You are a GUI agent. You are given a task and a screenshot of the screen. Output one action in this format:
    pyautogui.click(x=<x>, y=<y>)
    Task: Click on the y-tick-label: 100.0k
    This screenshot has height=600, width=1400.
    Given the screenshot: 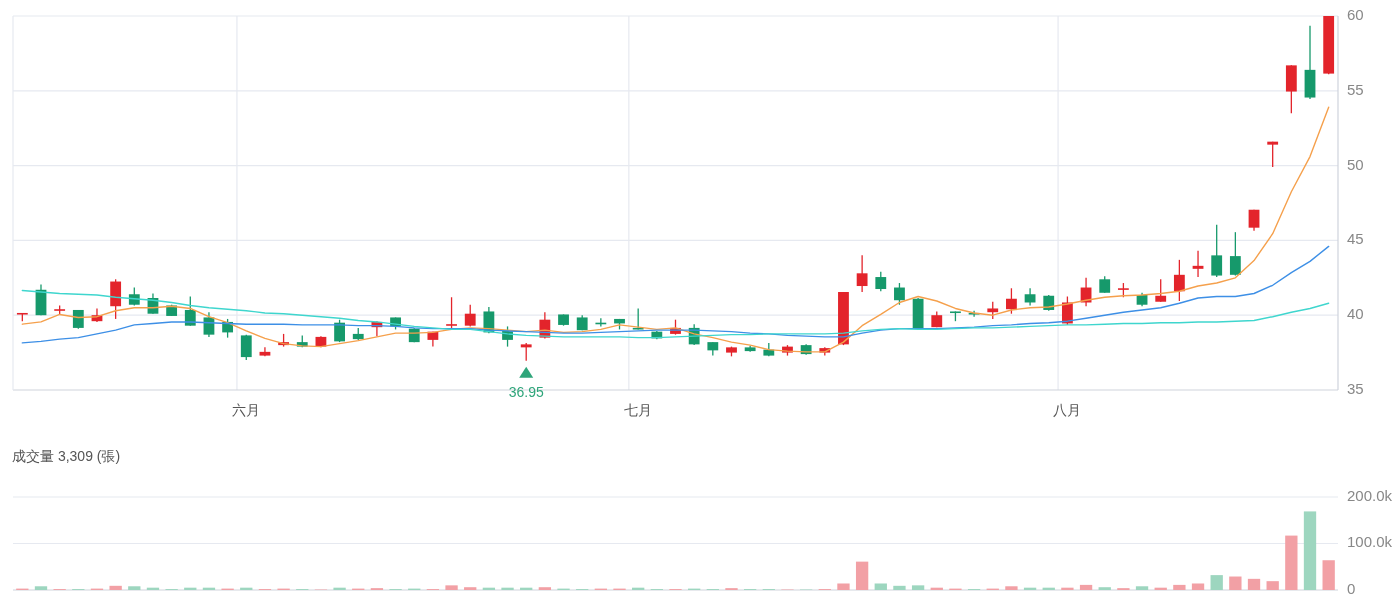 What is the action you would take?
    pyautogui.click(x=1370, y=542)
    